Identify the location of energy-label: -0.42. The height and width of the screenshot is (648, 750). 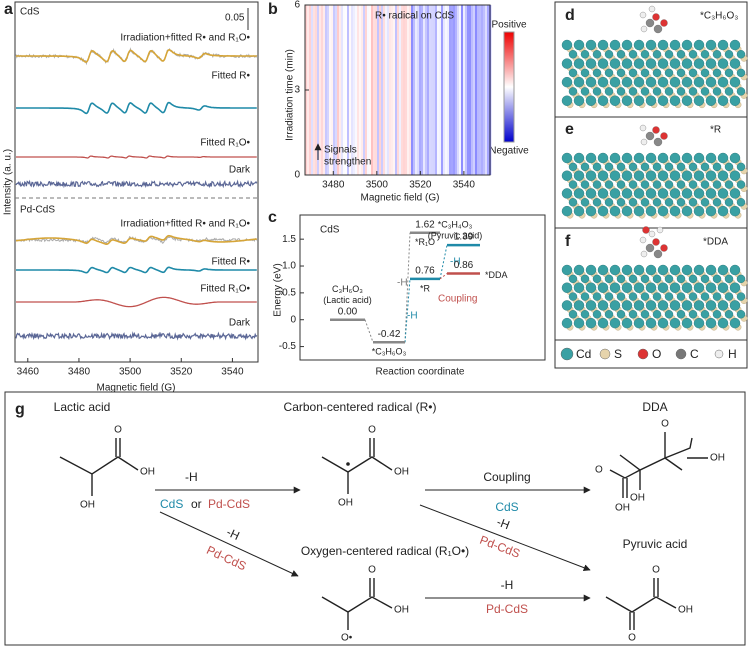
(389, 334).